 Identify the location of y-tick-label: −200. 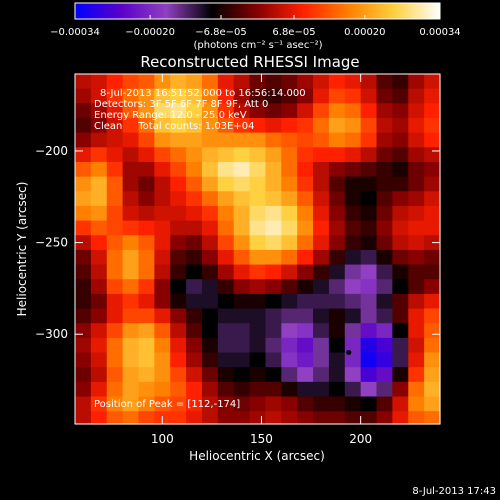
(51, 151).